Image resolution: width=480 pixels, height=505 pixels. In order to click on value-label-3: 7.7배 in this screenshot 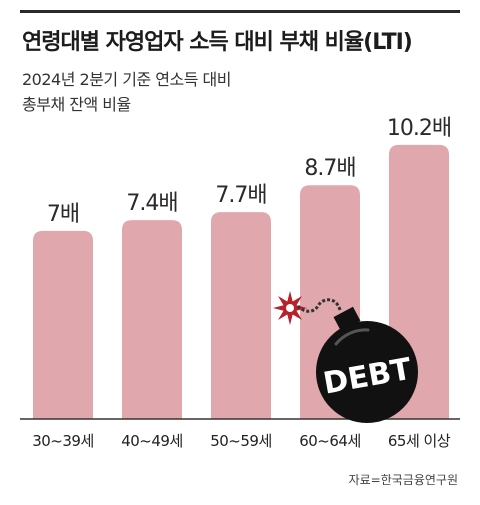, I will do `click(240, 195)`.